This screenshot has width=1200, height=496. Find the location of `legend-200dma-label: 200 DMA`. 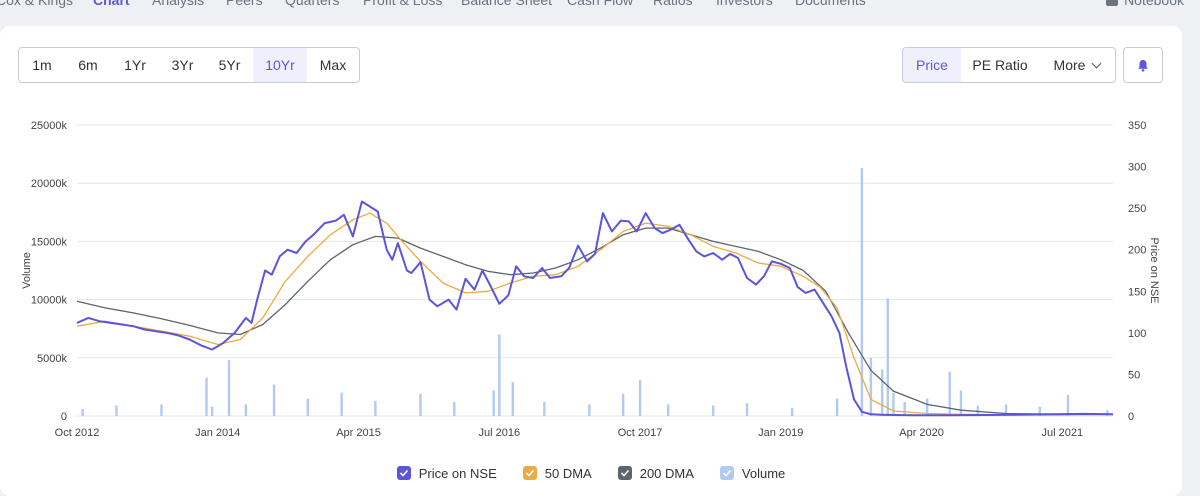

legend-200dma-label: 200 DMA is located at coordinates (666, 473).